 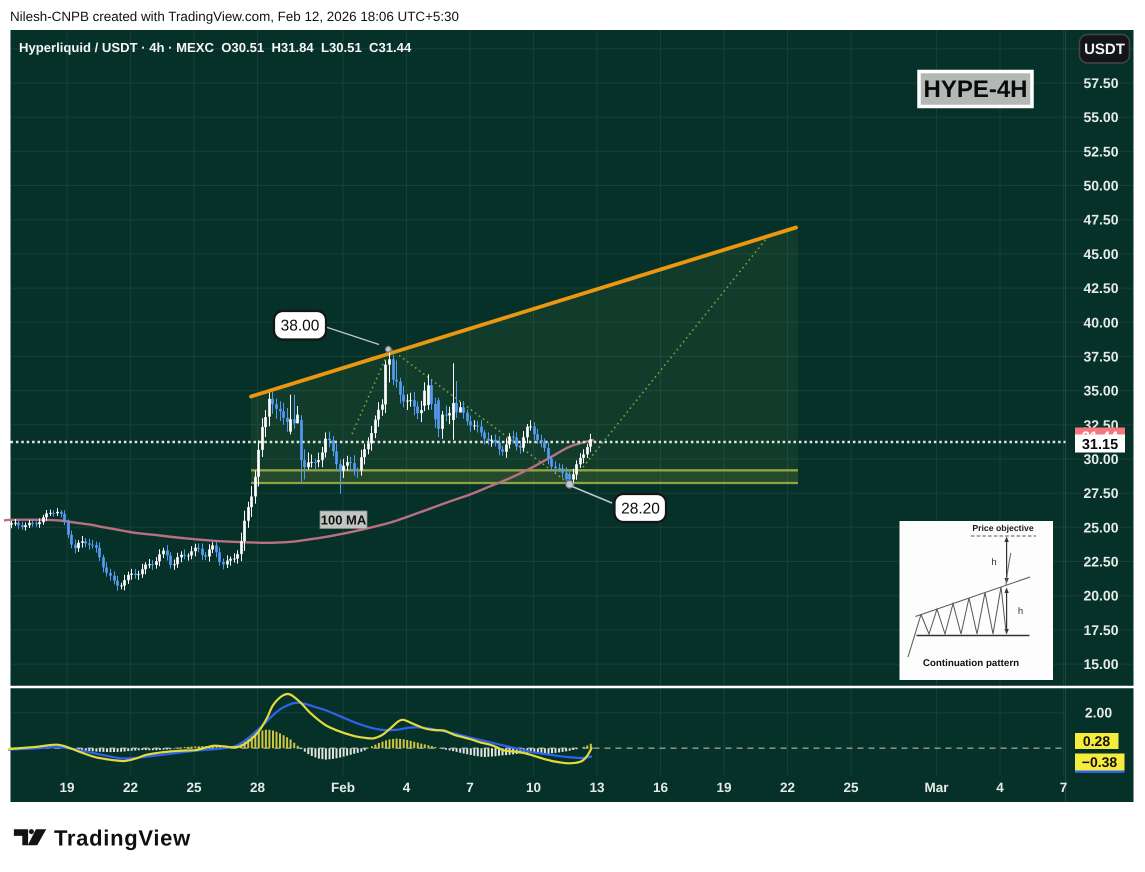 I want to click on svg-text: 45.00, so click(x=1100, y=254).